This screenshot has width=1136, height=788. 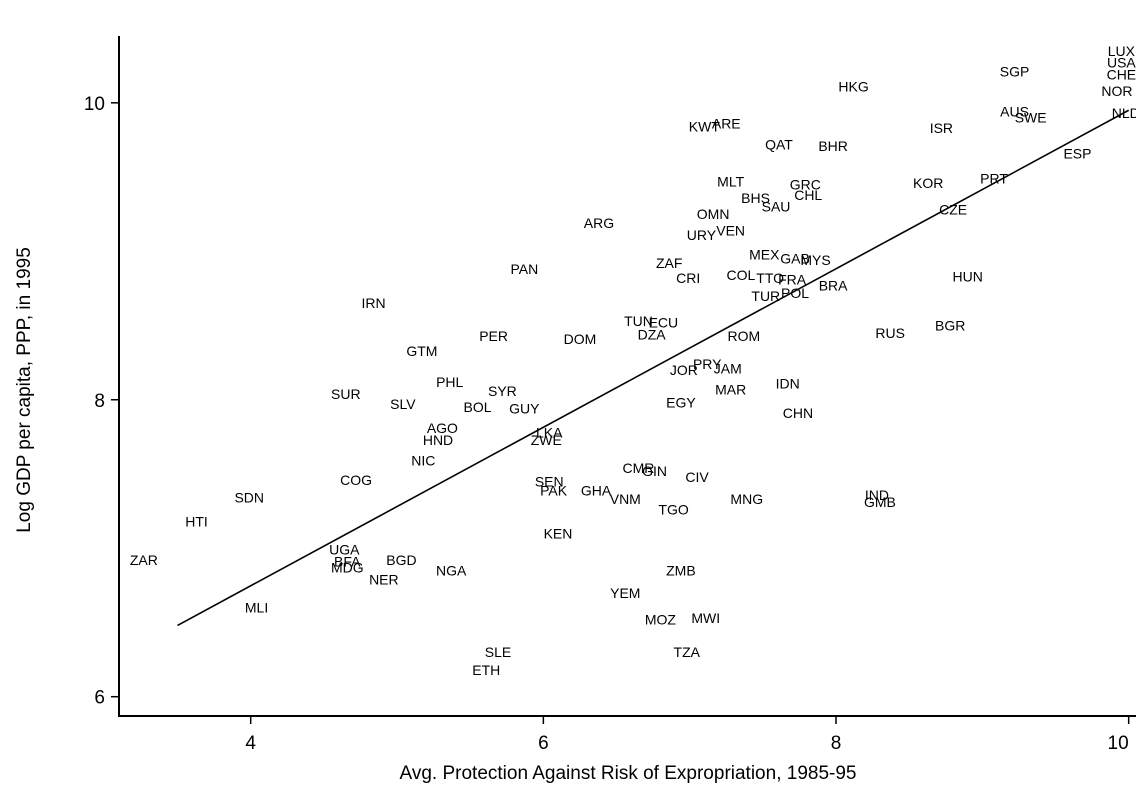 What do you see at coordinates (688, 278) in the screenshot?
I see `data-point-cri: CRI` at bounding box center [688, 278].